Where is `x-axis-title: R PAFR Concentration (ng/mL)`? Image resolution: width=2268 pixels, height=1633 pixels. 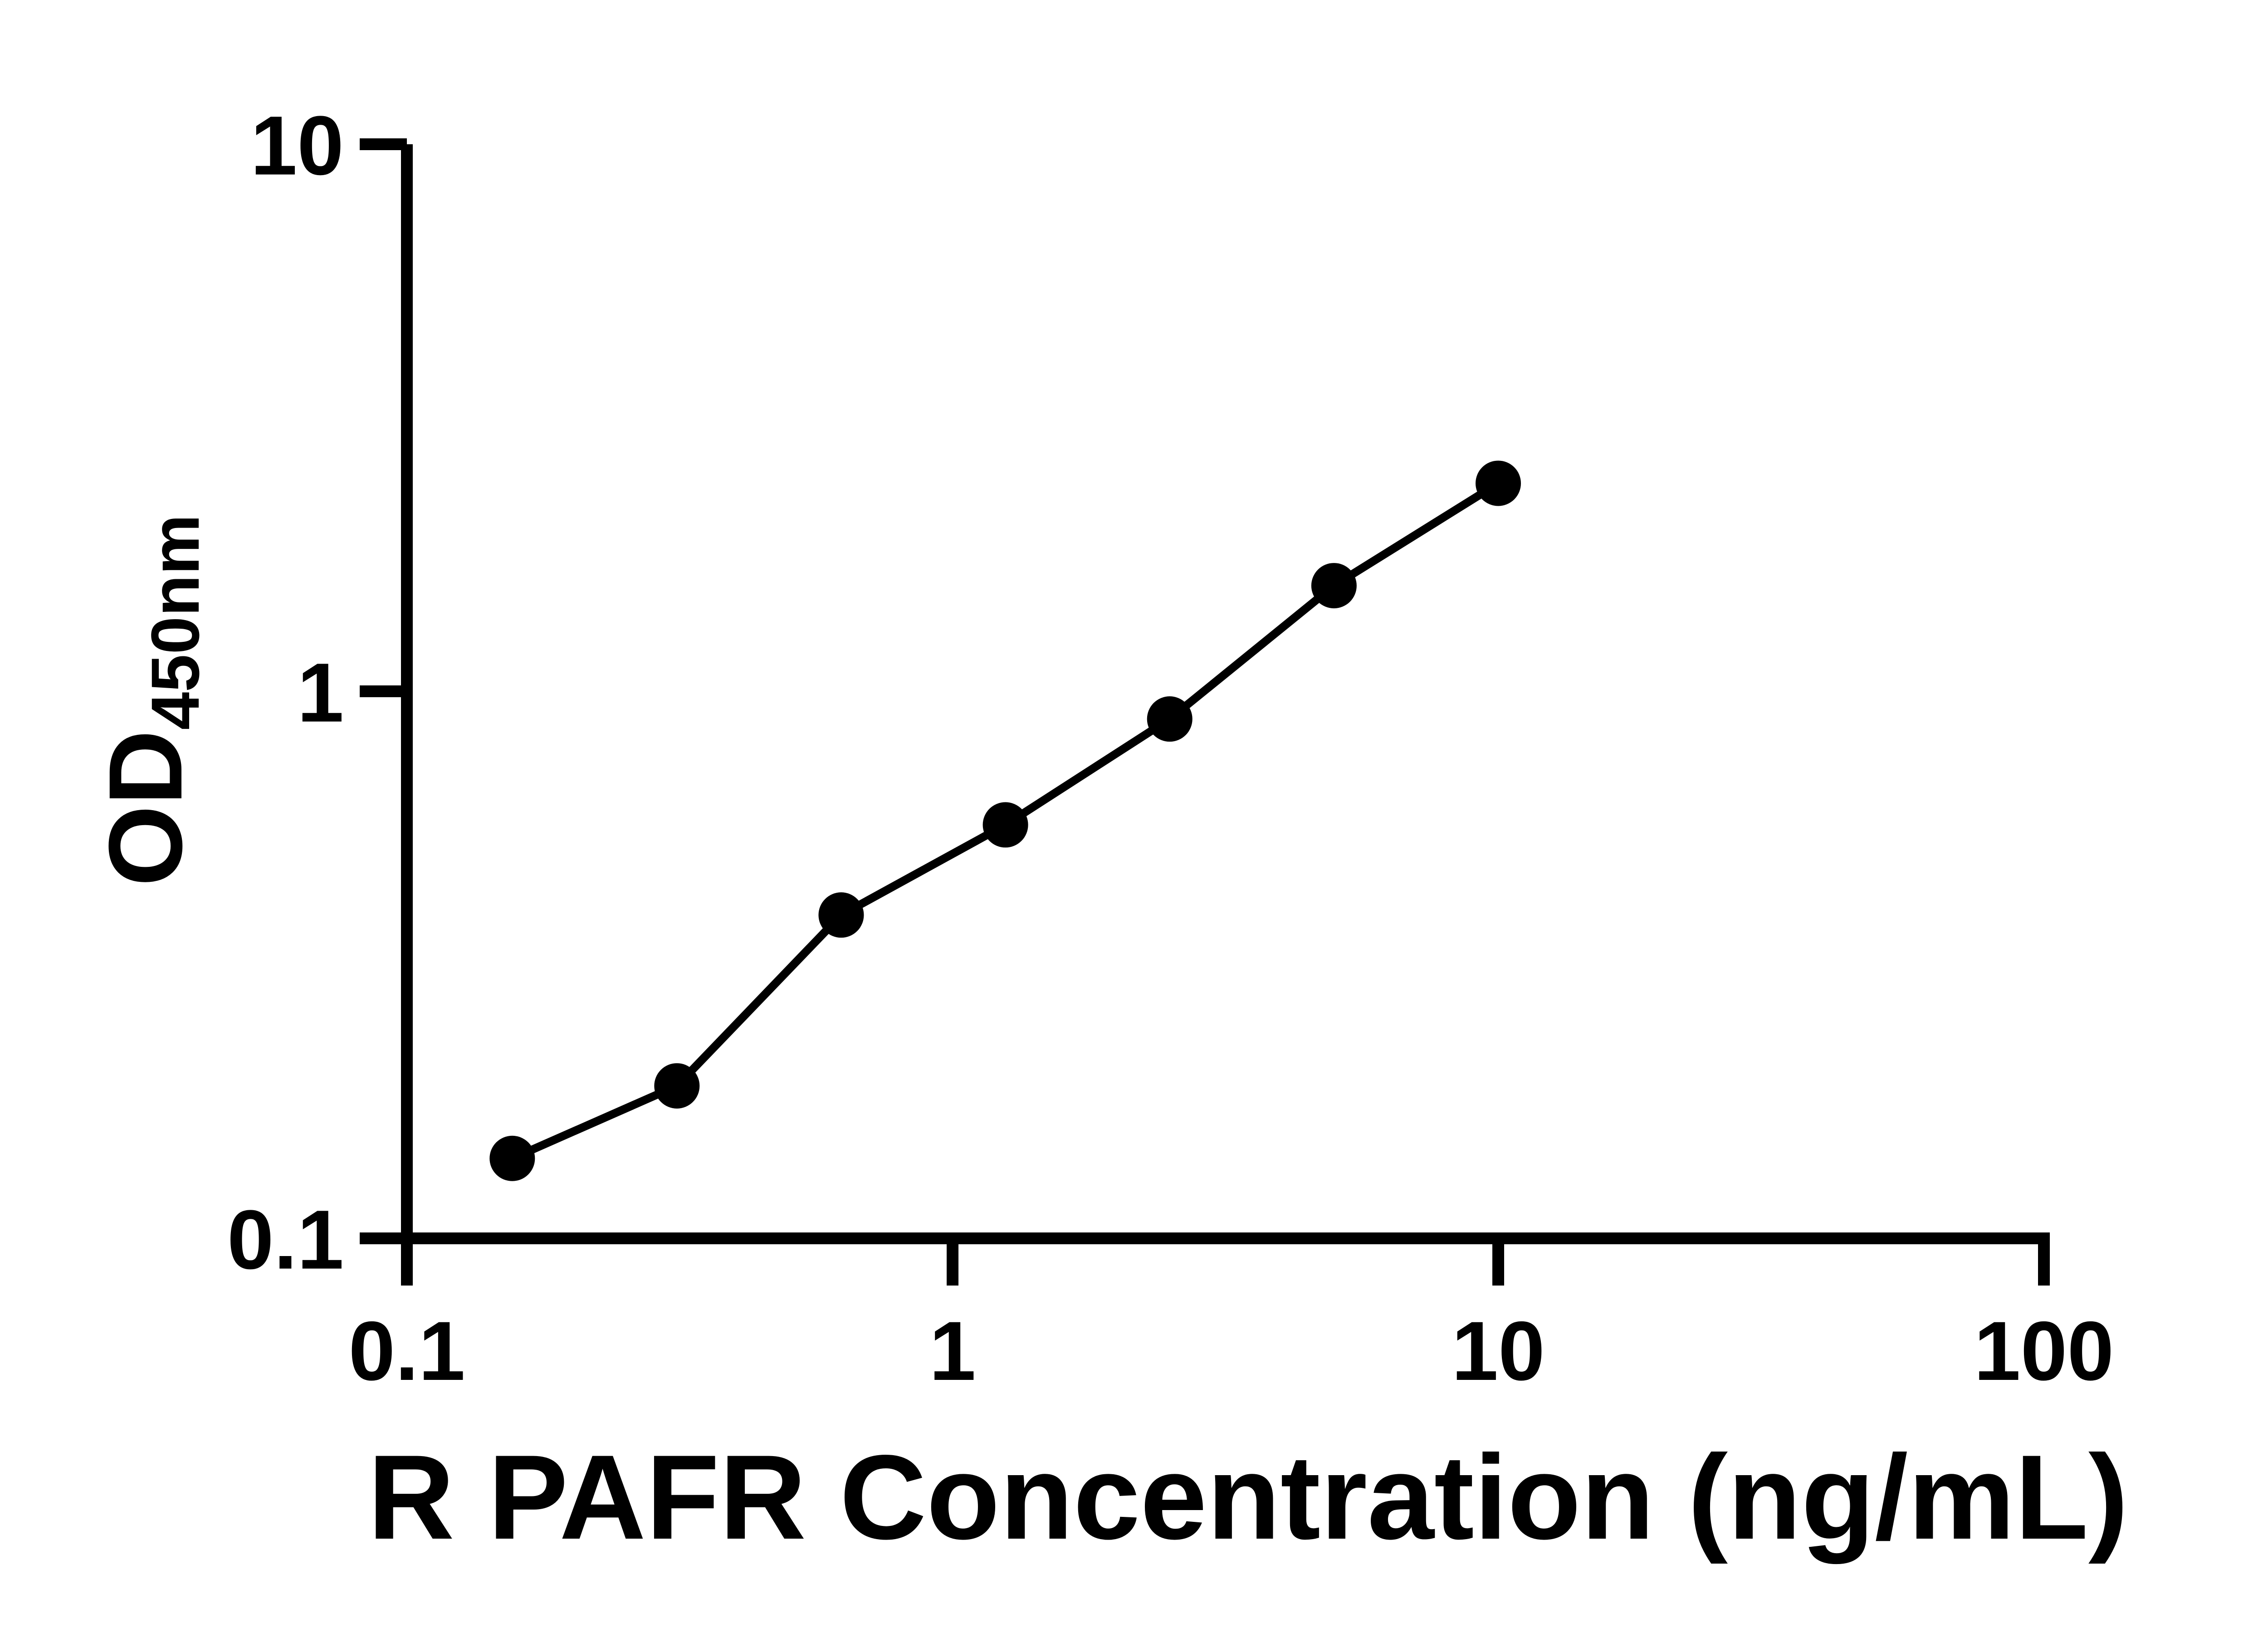 x-axis-title: R PAFR Concentration (ng/mL) is located at coordinates (1248, 1497).